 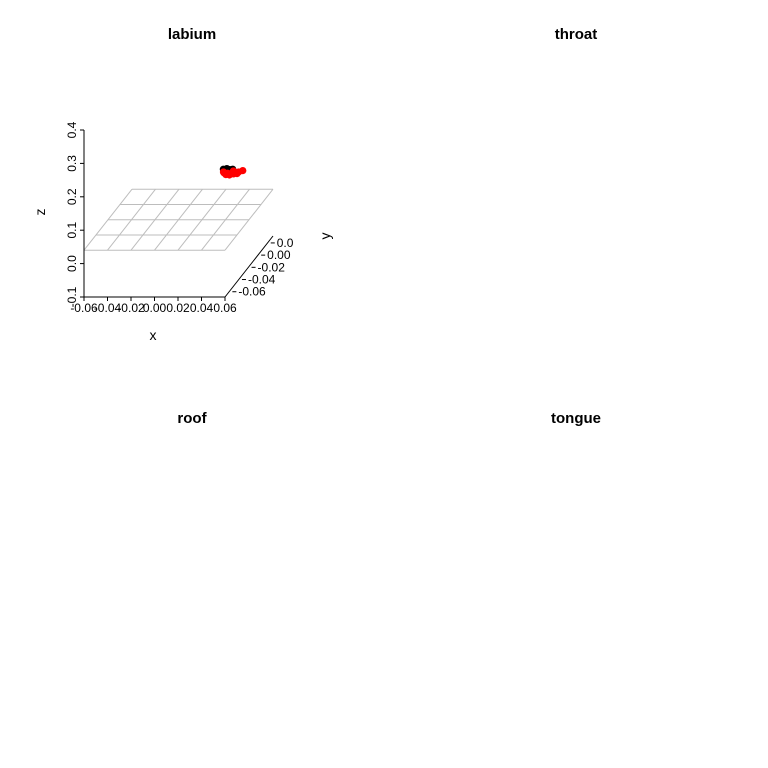 I want to click on x-tick-label: 0.06, so click(x=225, y=308).